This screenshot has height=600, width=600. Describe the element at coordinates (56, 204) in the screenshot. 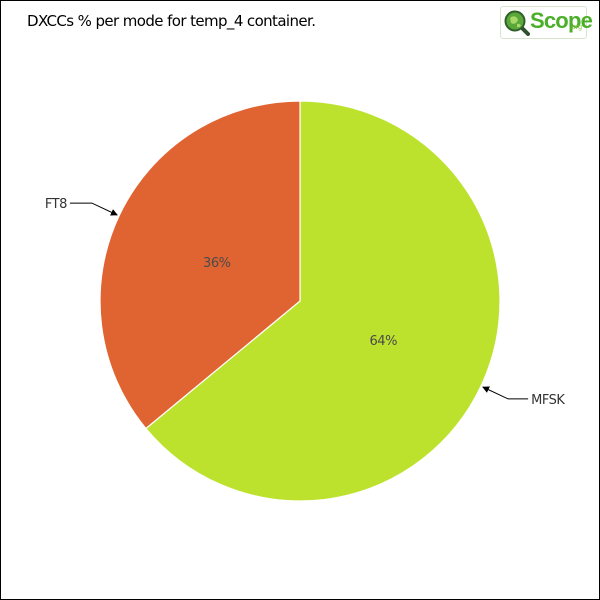

I see `slice-label-ft8: FT8` at that location.